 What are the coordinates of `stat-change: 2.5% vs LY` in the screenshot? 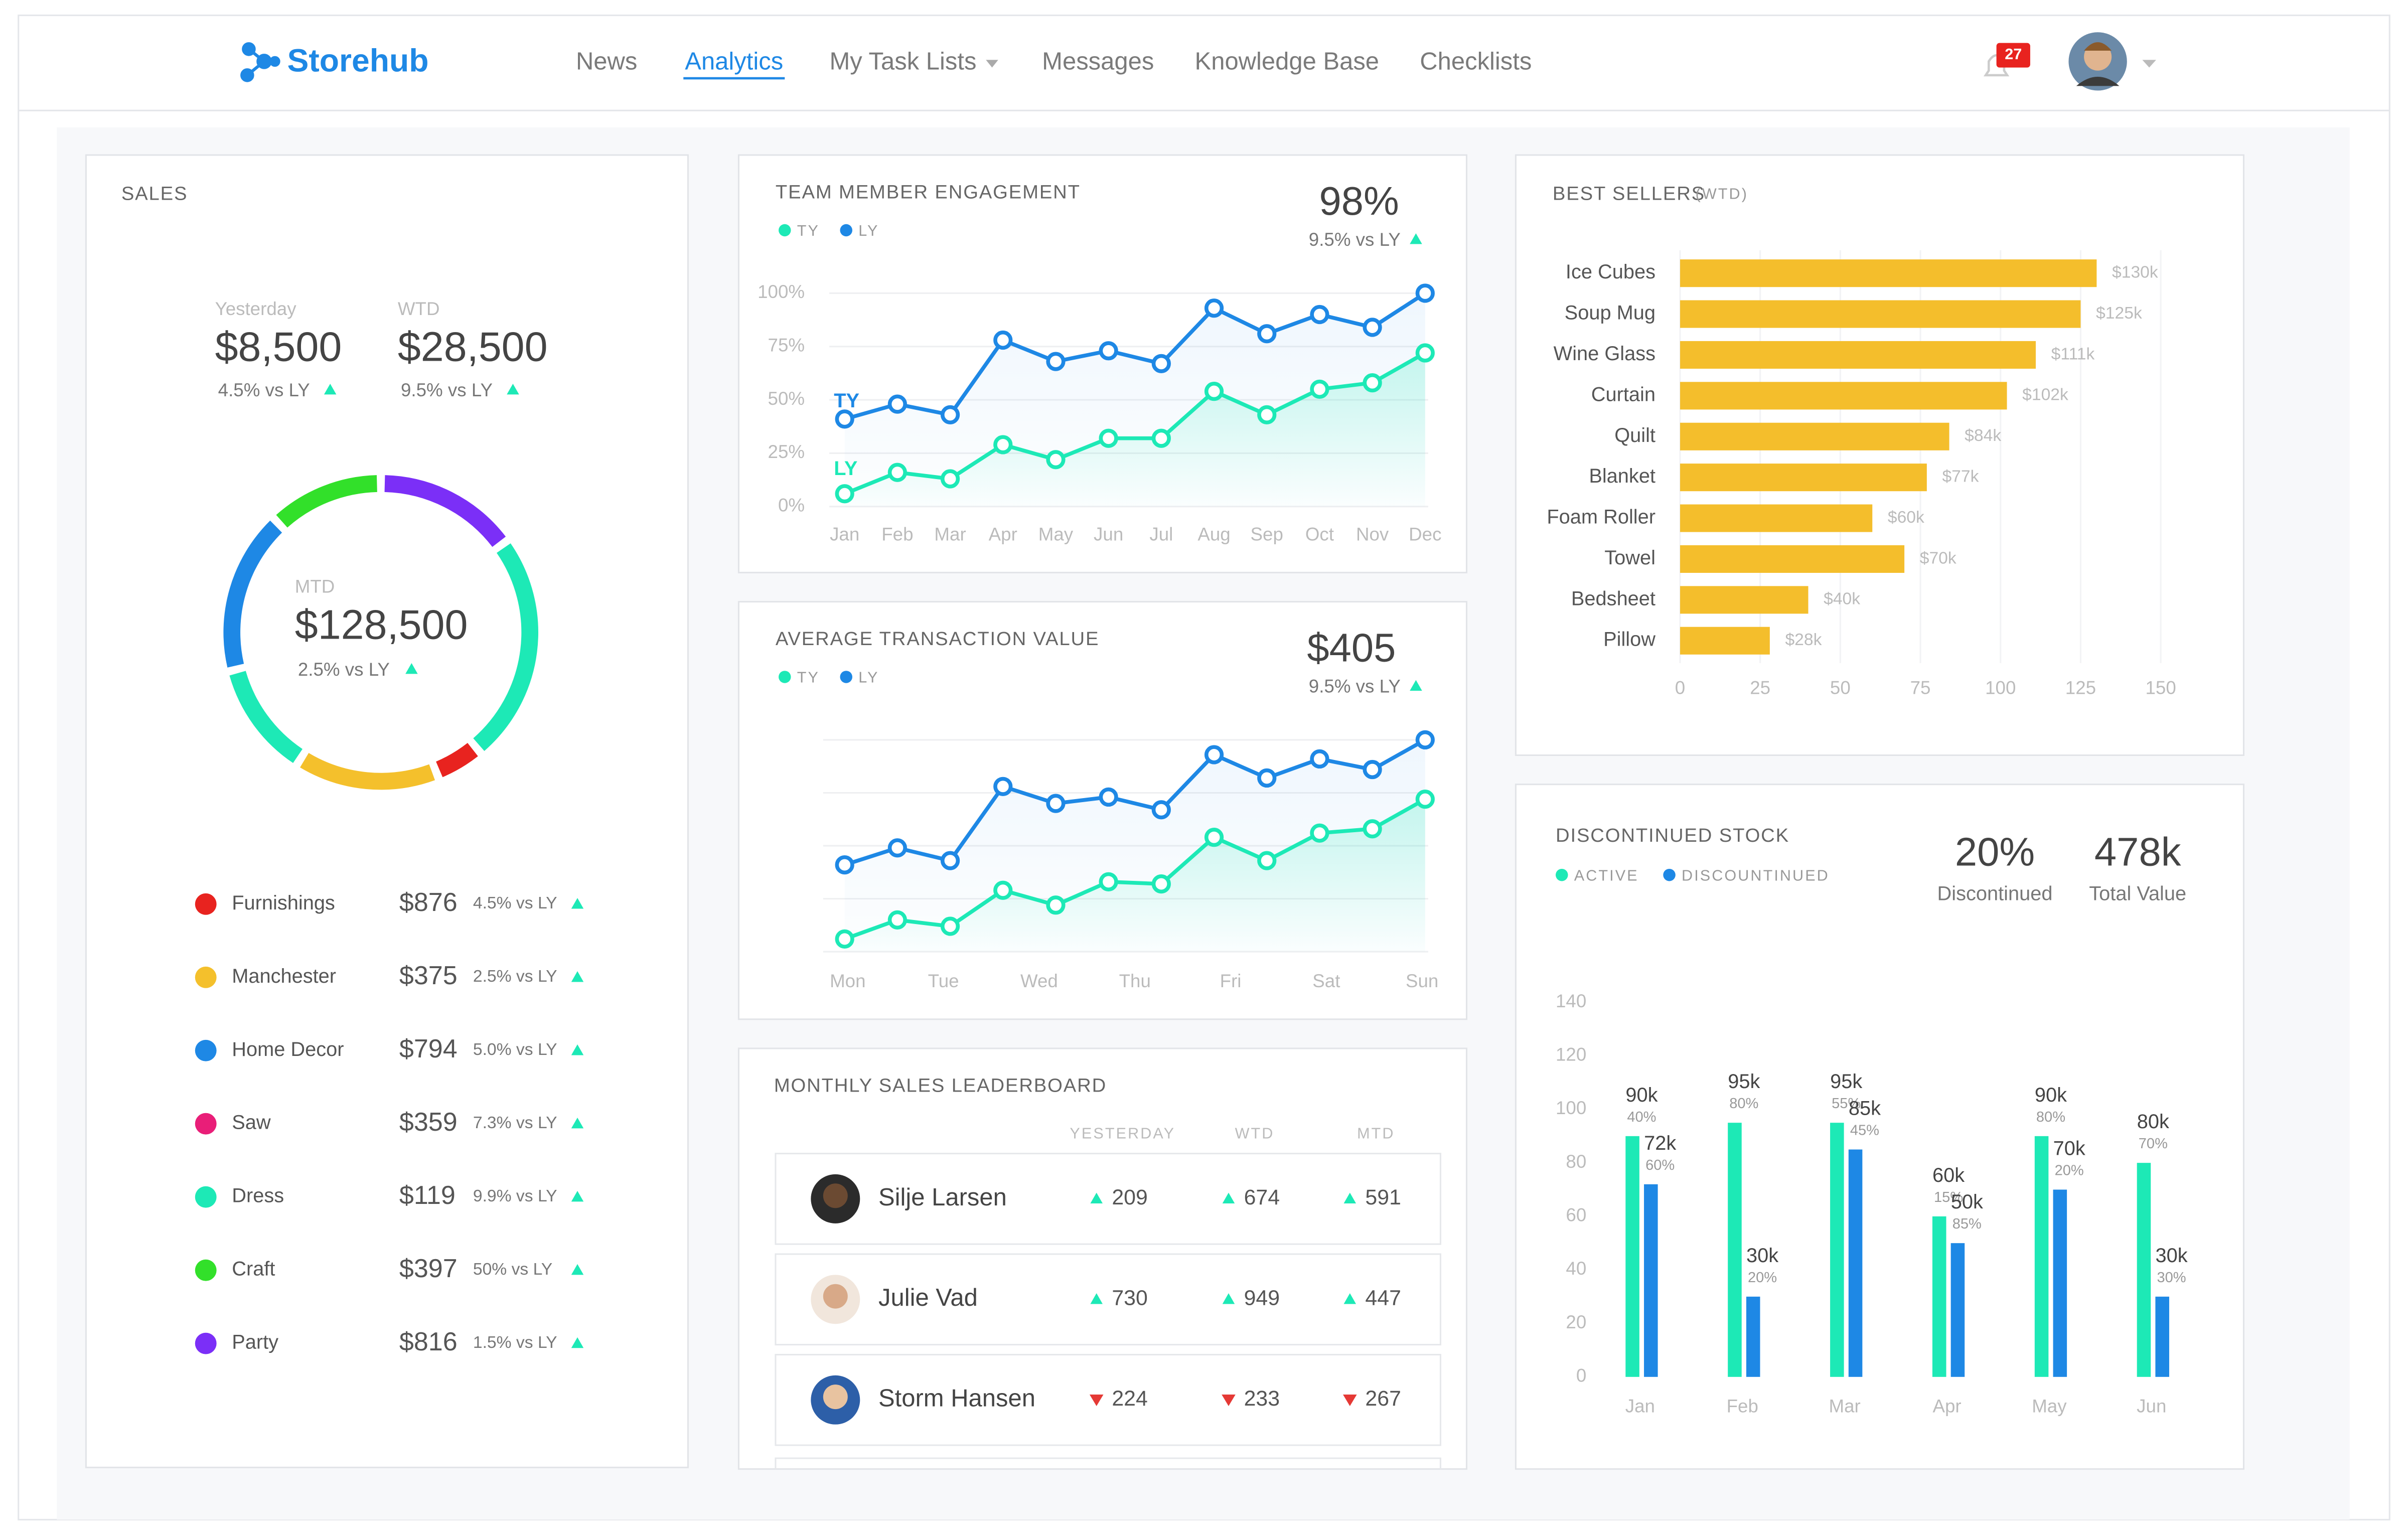 It's located at (344, 669).